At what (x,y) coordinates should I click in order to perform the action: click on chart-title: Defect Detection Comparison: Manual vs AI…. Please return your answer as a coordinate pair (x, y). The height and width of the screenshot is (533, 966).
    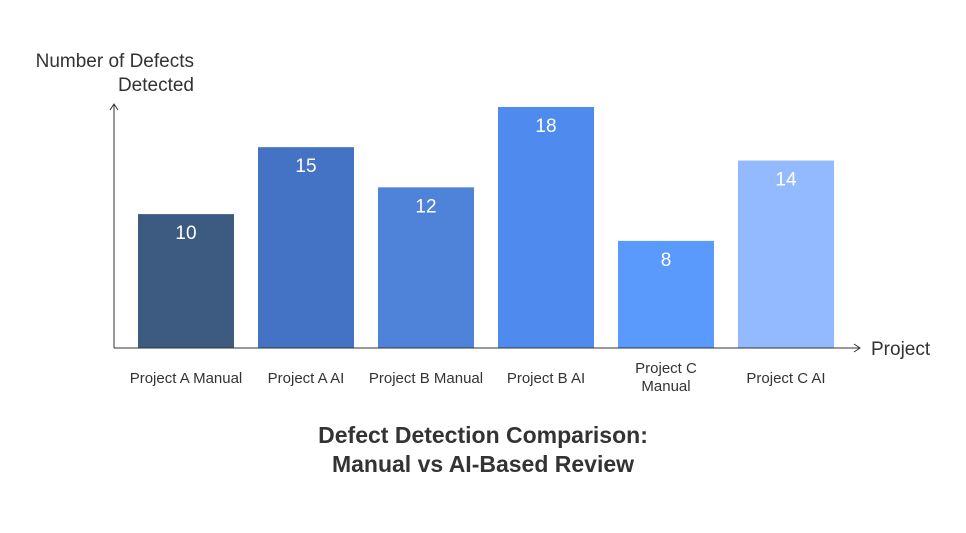
    Looking at the image, I should click on (483, 449).